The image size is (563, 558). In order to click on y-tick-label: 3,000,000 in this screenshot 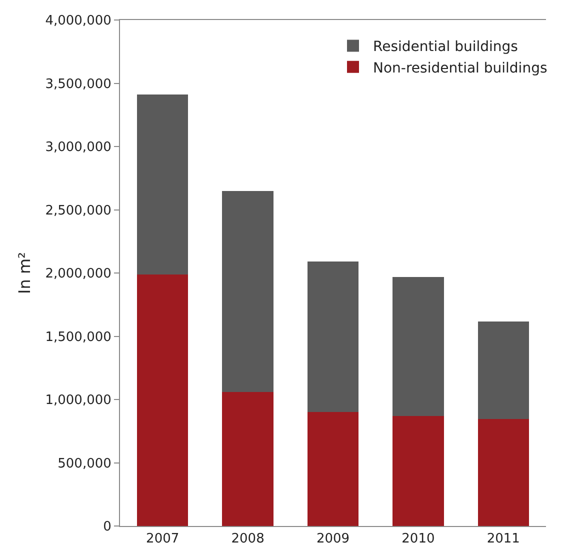, I will do `click(78, 148)`.